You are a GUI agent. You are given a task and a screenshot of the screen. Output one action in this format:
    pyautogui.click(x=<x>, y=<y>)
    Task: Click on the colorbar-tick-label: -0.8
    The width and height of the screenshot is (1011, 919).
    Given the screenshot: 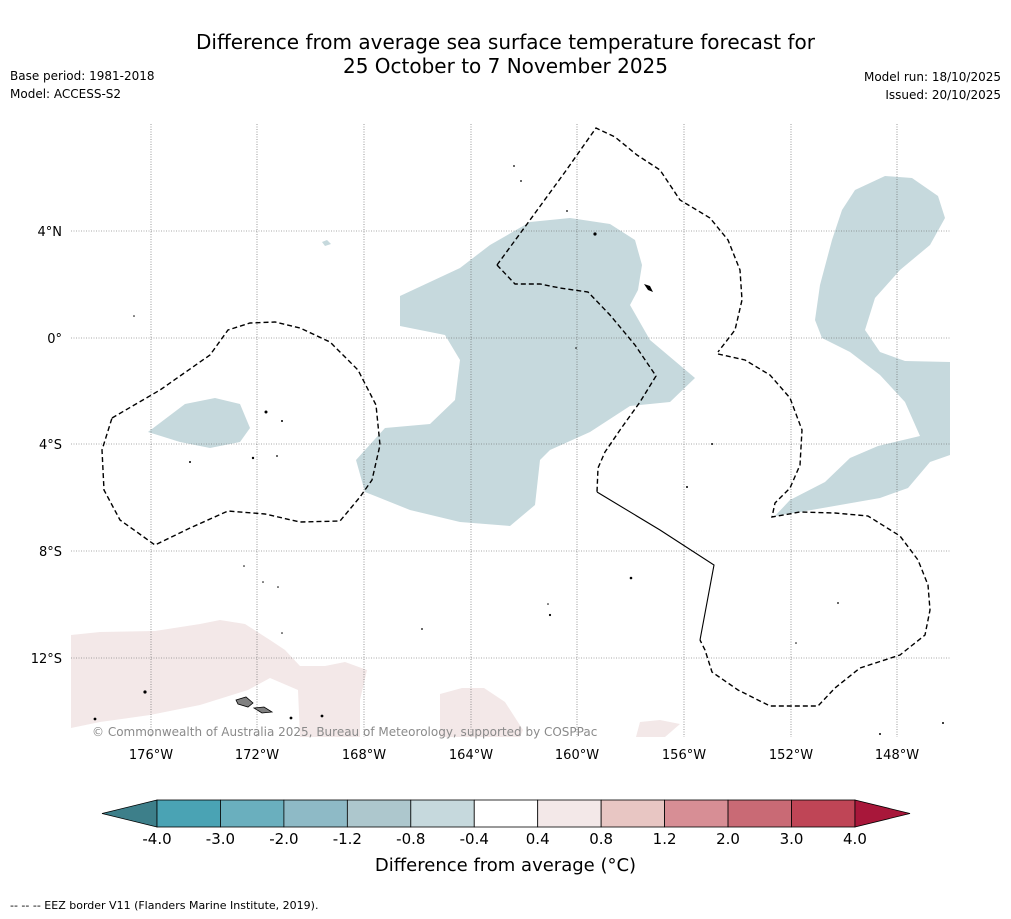 What is the action you would take?
    pyautogui.click(x=410, y=839)
    